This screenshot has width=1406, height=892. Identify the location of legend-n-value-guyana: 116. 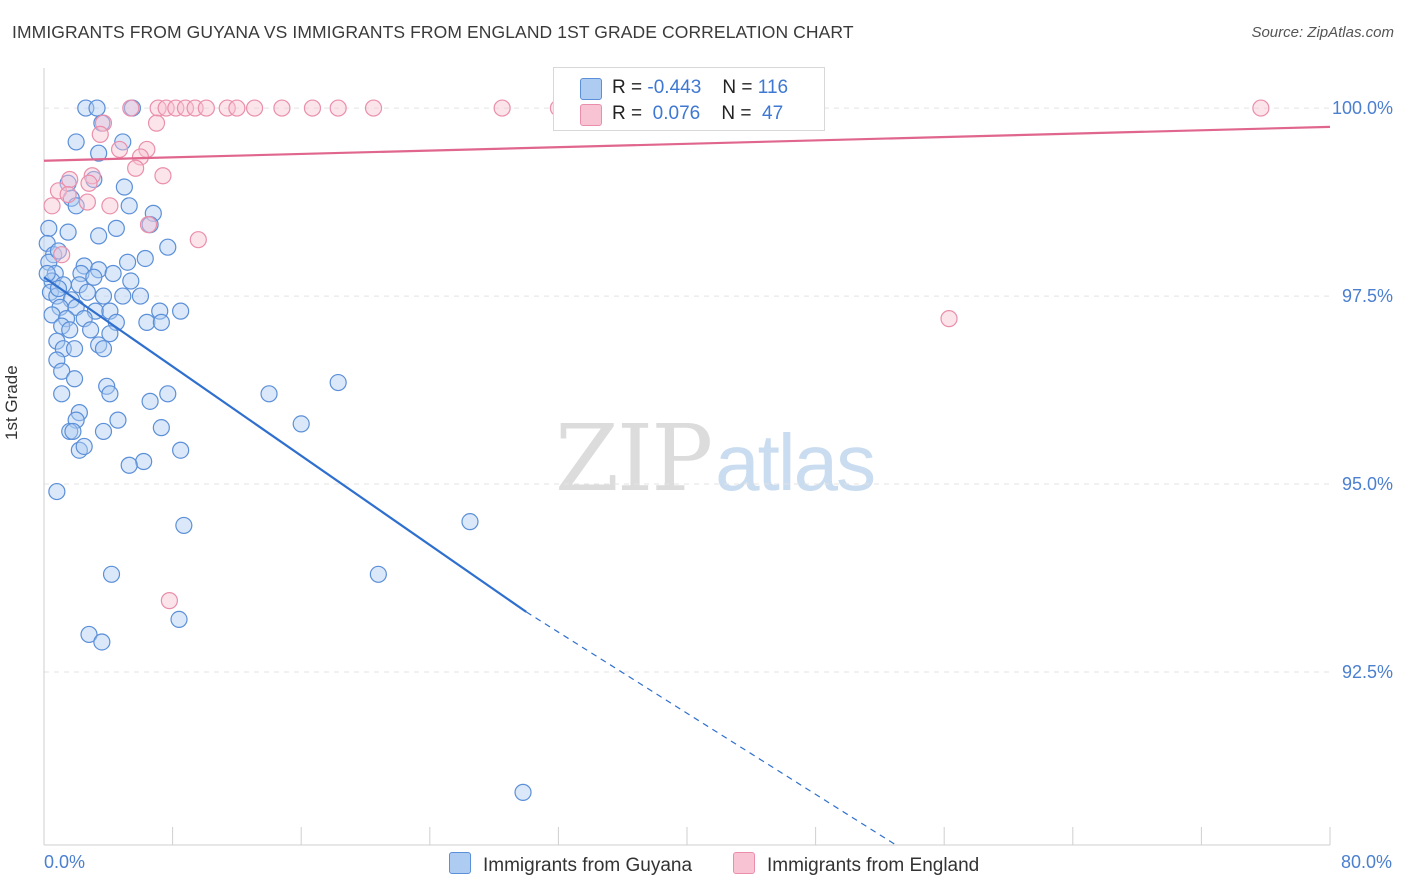
(773, 87).